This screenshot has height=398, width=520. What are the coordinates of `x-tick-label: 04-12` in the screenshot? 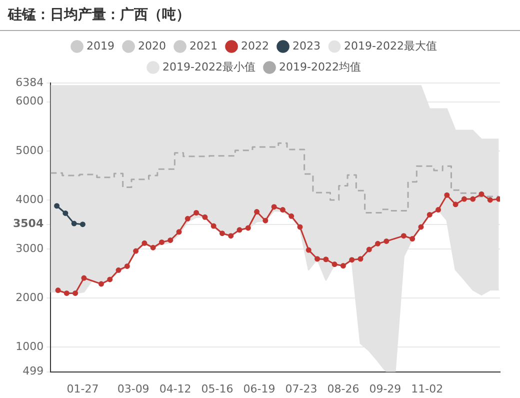 It's located at (175, 389).